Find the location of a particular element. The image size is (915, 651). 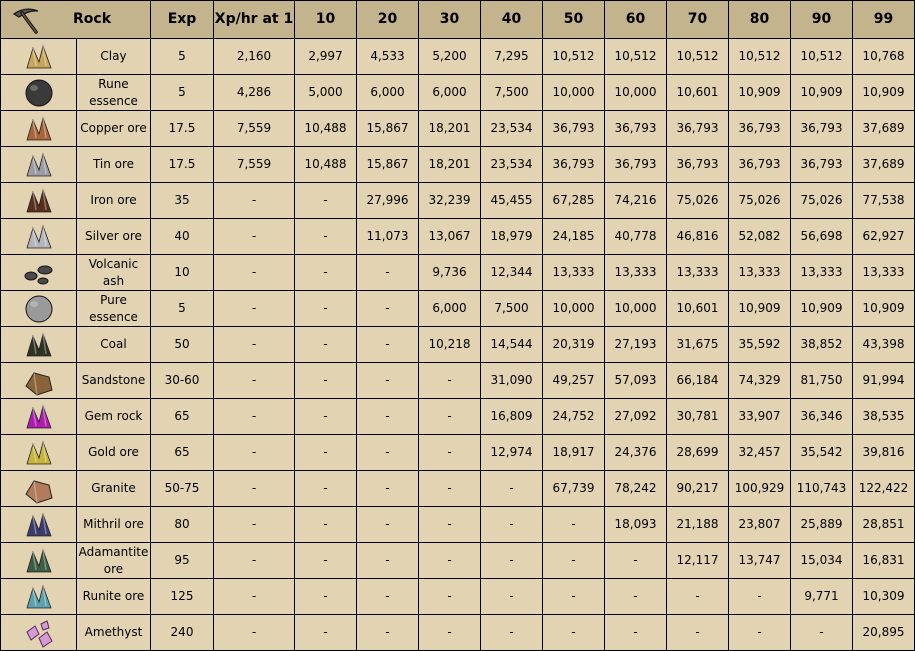

rock-name: Gold ore is located at coordinates (113, 452).